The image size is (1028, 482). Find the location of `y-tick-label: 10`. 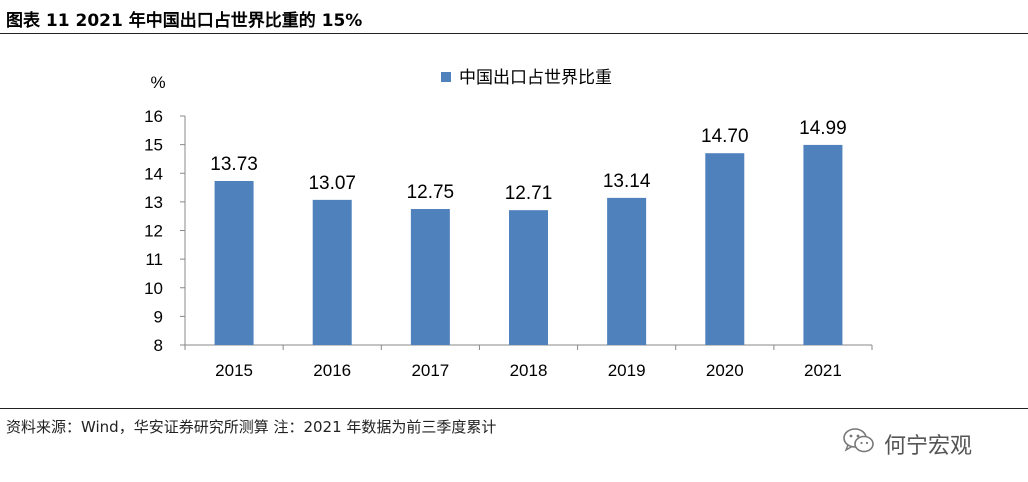

y-tick-label: 10 is located at coordinates (153, 288).